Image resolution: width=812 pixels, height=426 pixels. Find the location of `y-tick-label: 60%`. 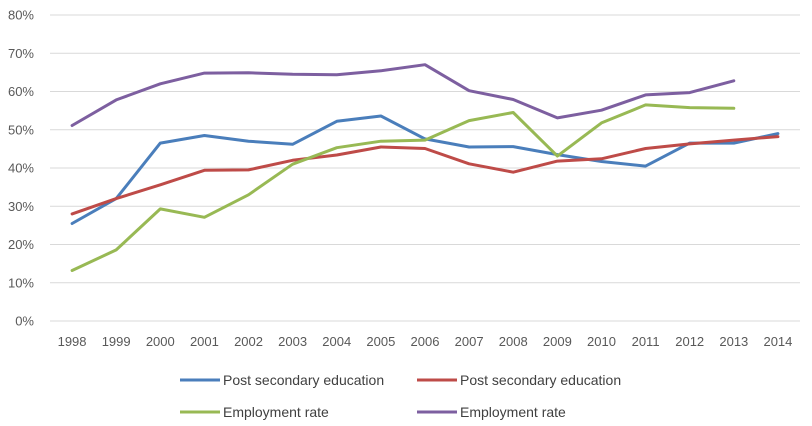

y-tick-label: 60% is located at coordinates (21, 91).